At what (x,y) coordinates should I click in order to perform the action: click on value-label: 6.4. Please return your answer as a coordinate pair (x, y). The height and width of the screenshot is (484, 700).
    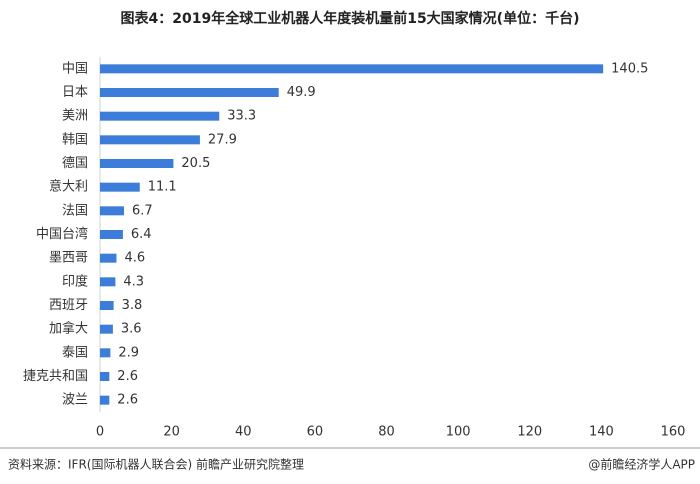
    Looking at the image, I should click on (141, 234).